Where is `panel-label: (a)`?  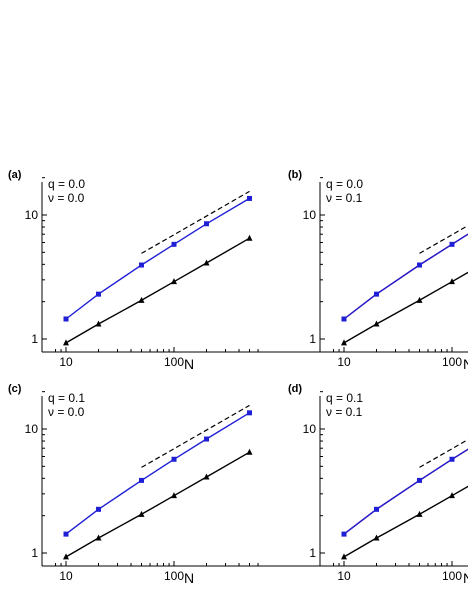 panel-label: (a) is located at coordinates (15, 175).